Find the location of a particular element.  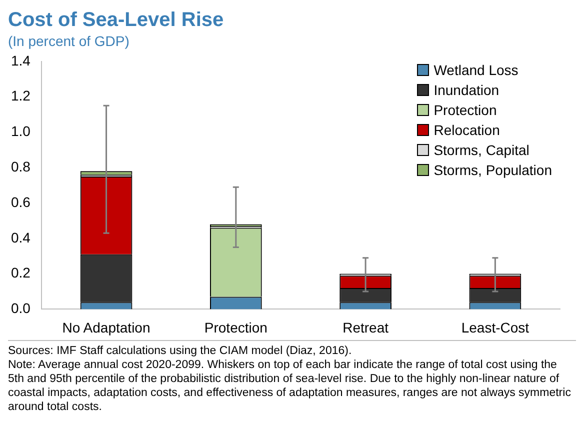

x-tick-label: Protection is located at coordinates (236, 327).